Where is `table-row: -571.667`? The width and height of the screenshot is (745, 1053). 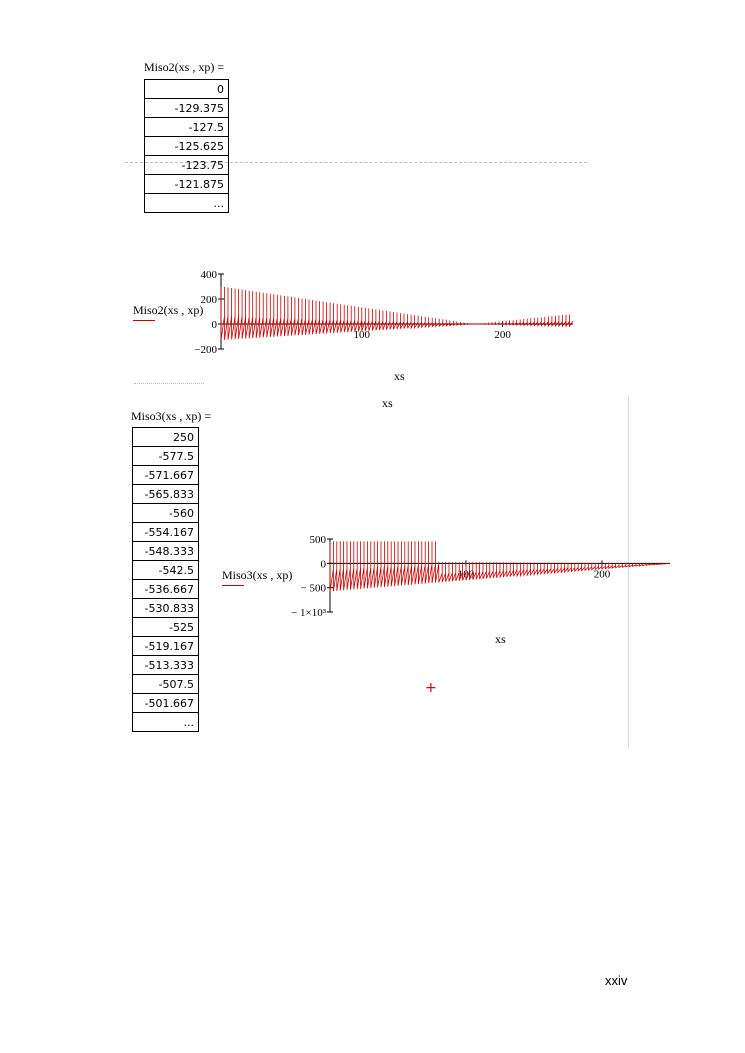
table-row: -571.667 is located at coordinates (165, 475).